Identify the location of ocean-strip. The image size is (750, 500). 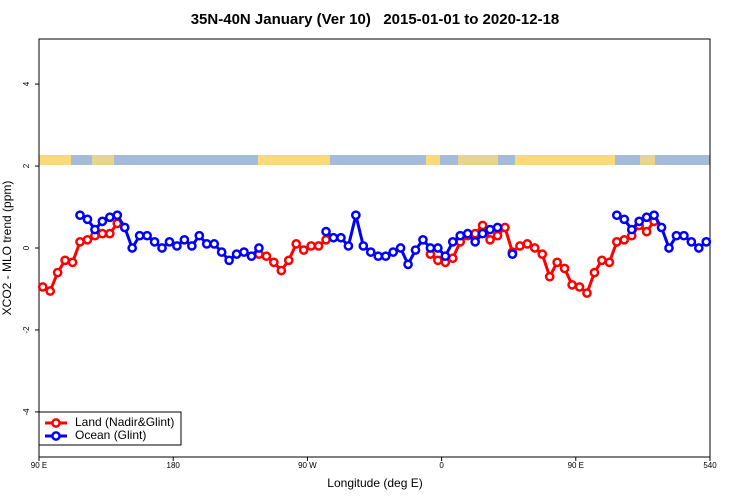
(374, 160).